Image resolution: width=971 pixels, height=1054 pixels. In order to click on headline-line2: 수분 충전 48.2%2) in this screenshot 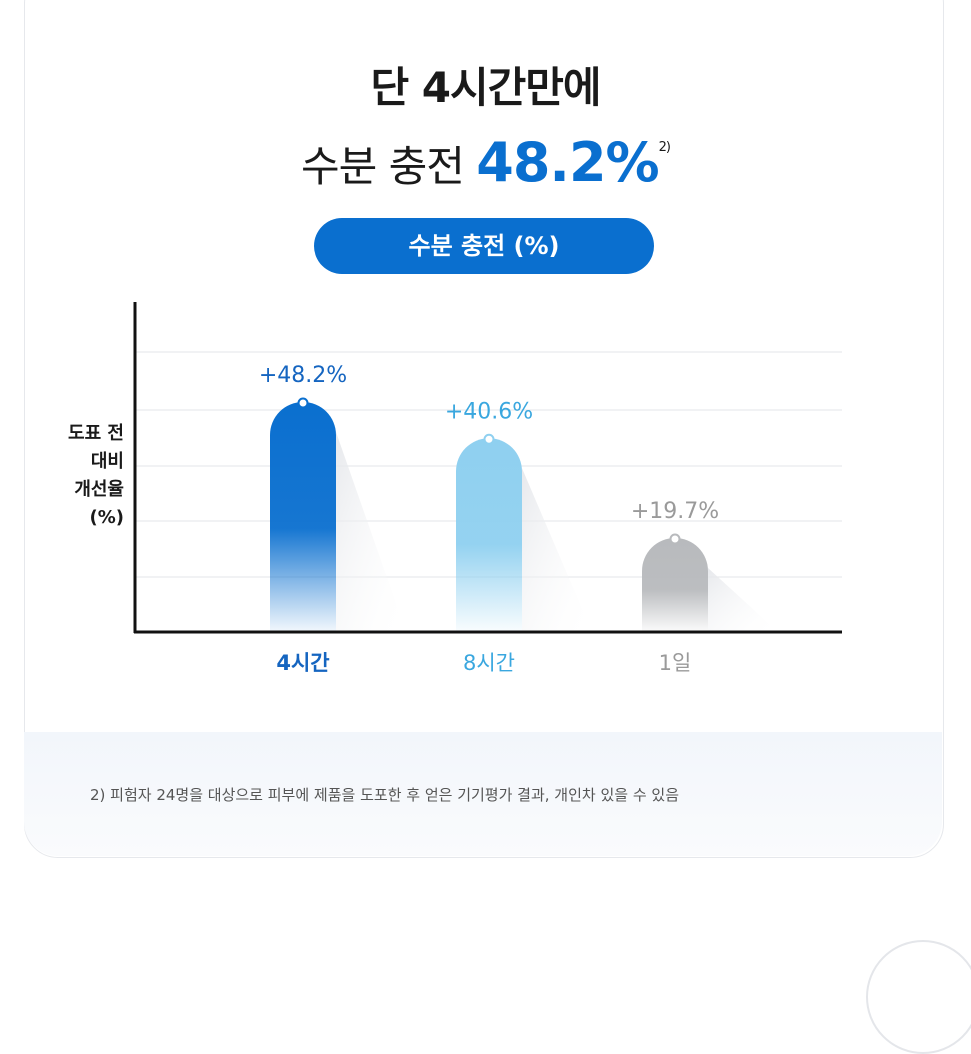, I will do `click(485, 157)`.